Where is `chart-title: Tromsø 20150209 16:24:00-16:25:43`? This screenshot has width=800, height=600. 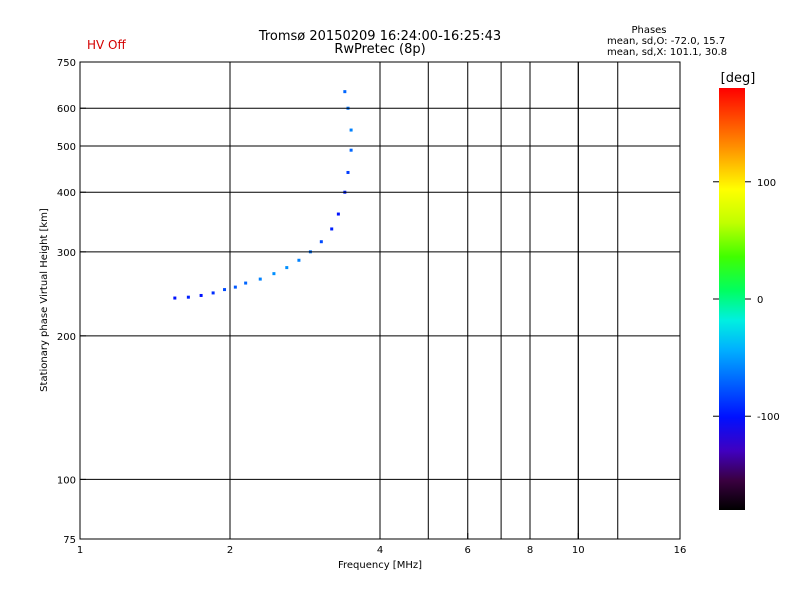
chart-title: Tromsø 20150209 16:24:00-16:25:43 is located at coordinates (379, 36).